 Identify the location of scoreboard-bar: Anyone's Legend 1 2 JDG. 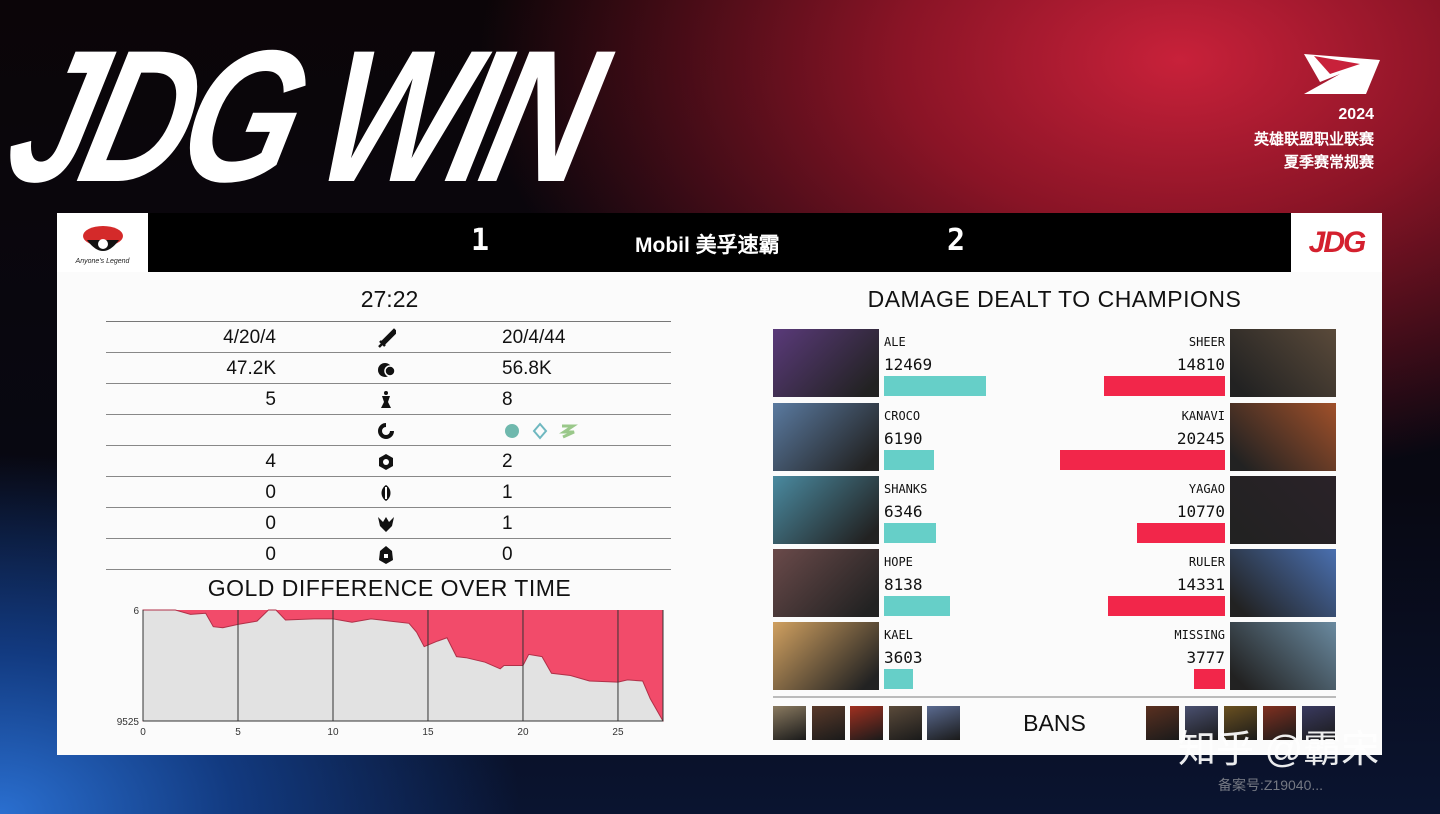
(719, 242).